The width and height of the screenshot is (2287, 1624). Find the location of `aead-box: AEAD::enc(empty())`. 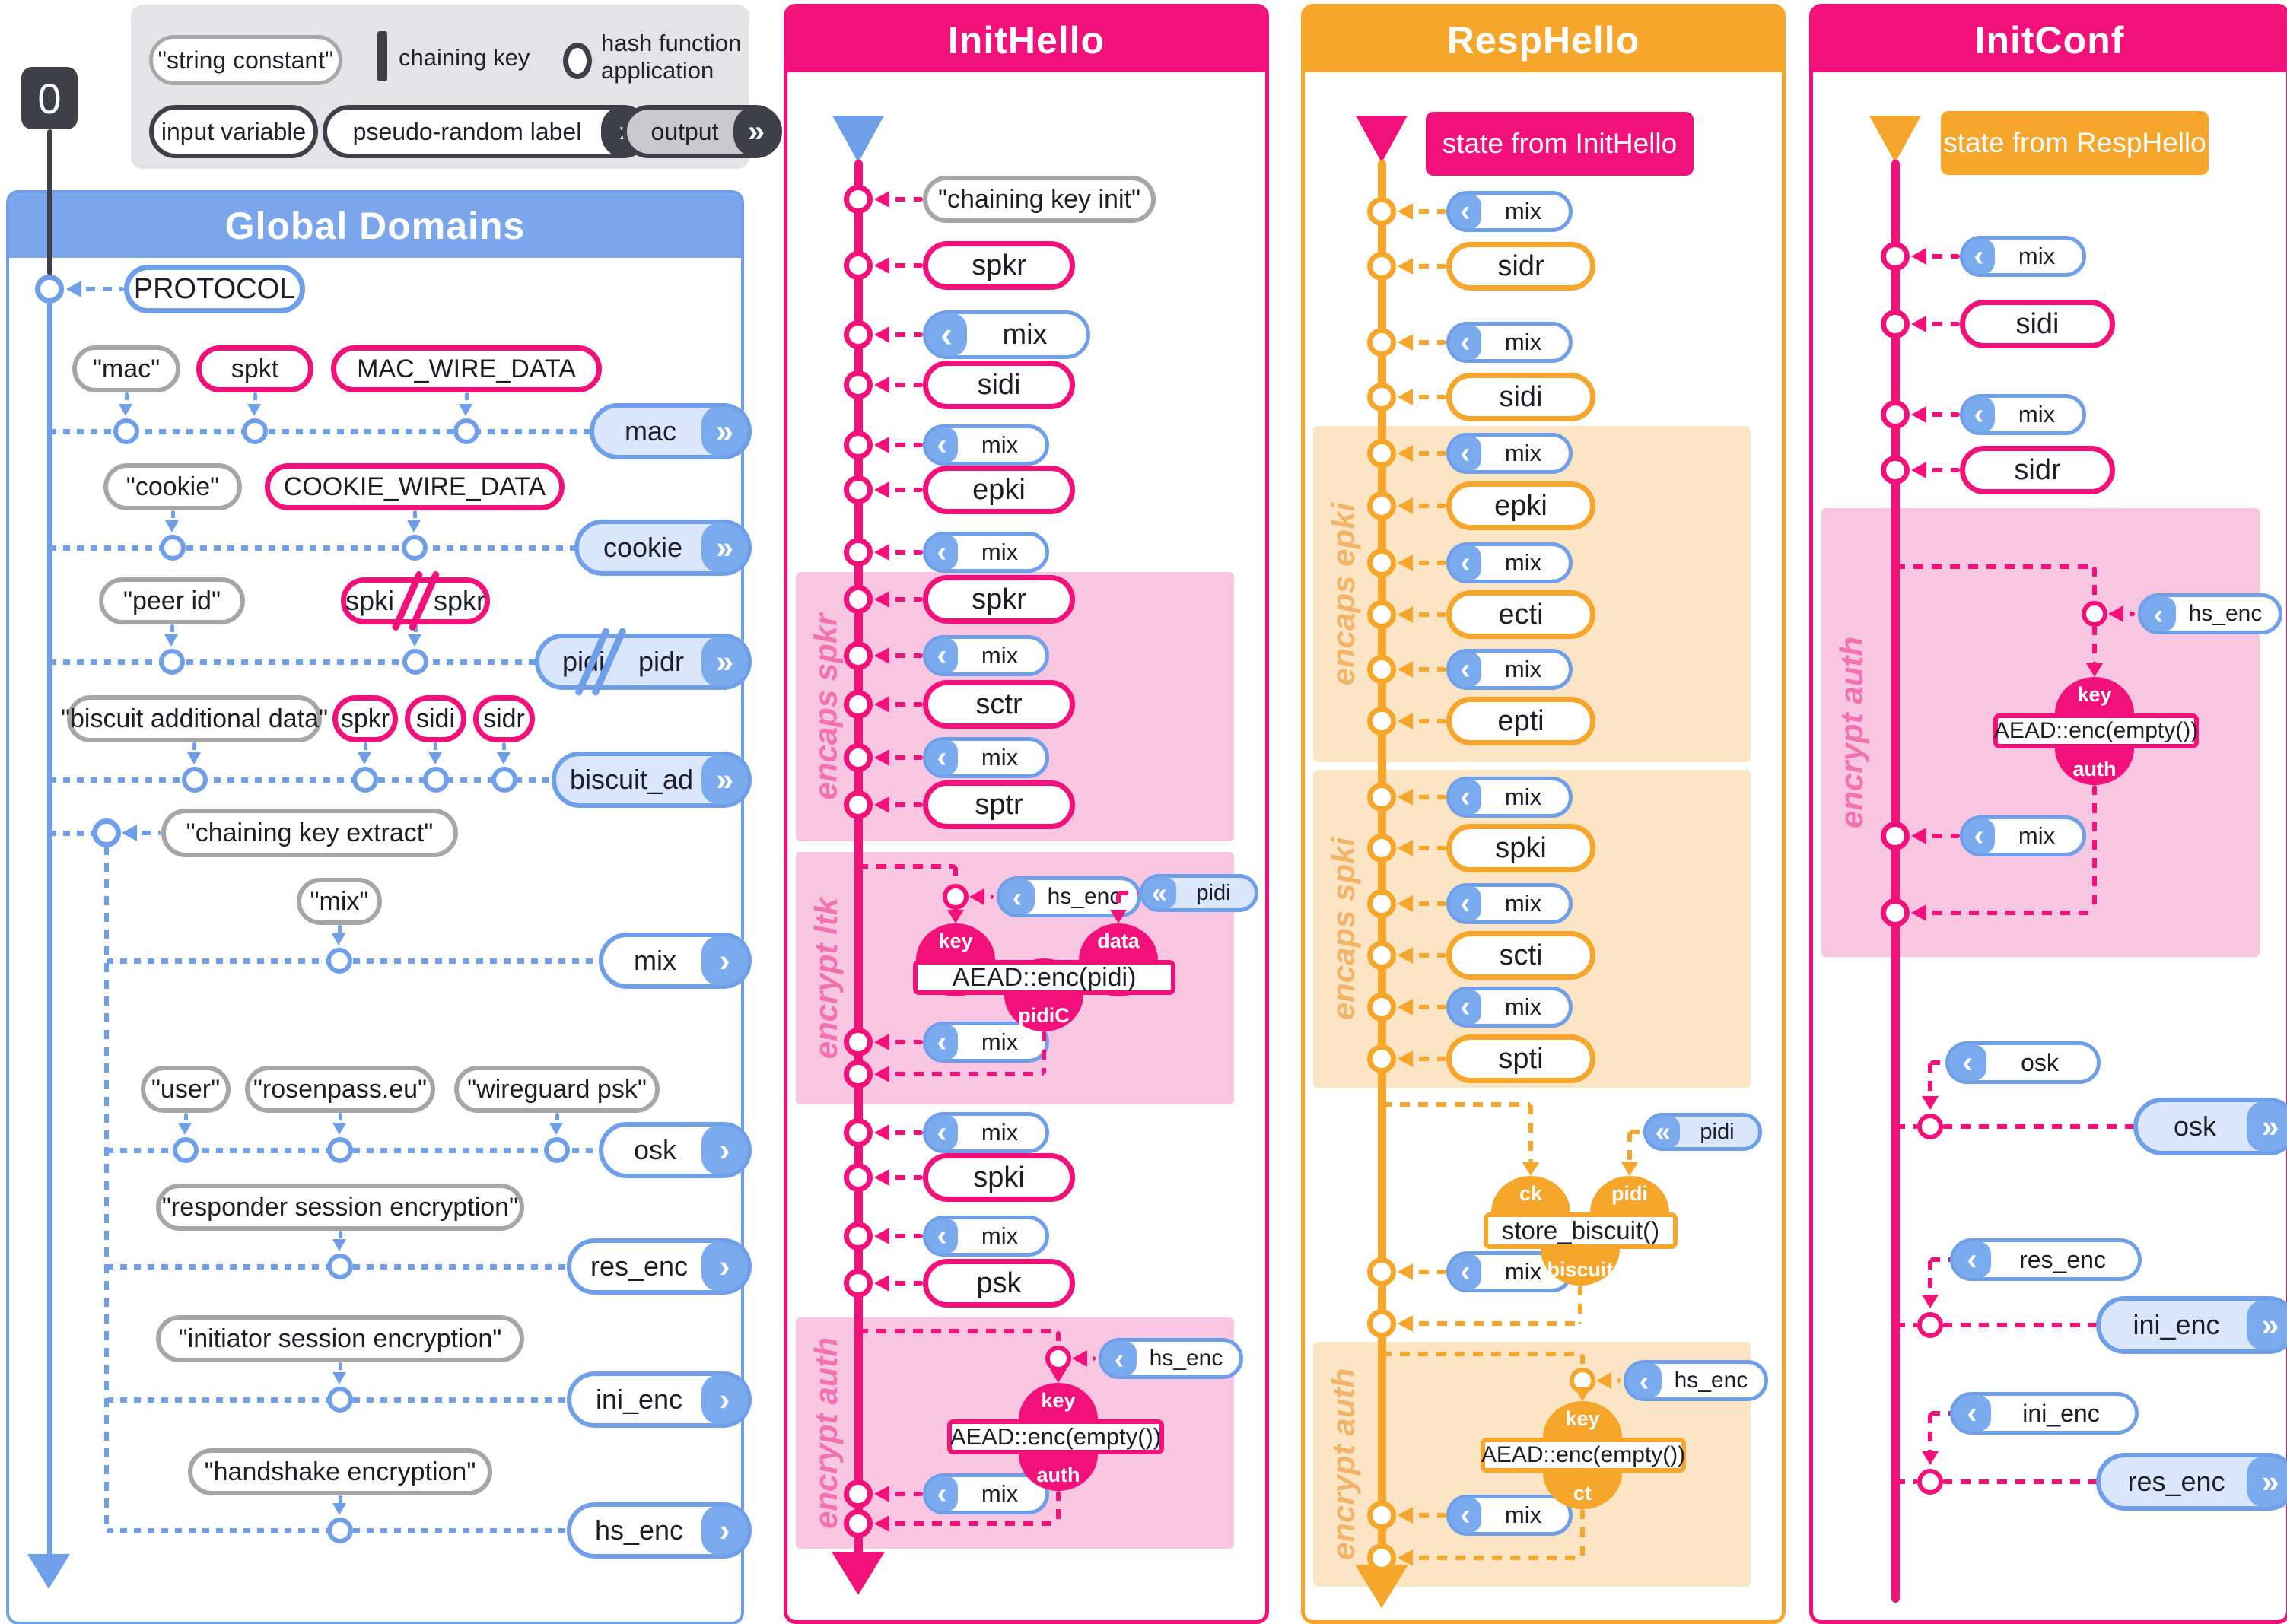

aead-box: AEAD::enc(empty()) is located at coordinates (2096, 730).